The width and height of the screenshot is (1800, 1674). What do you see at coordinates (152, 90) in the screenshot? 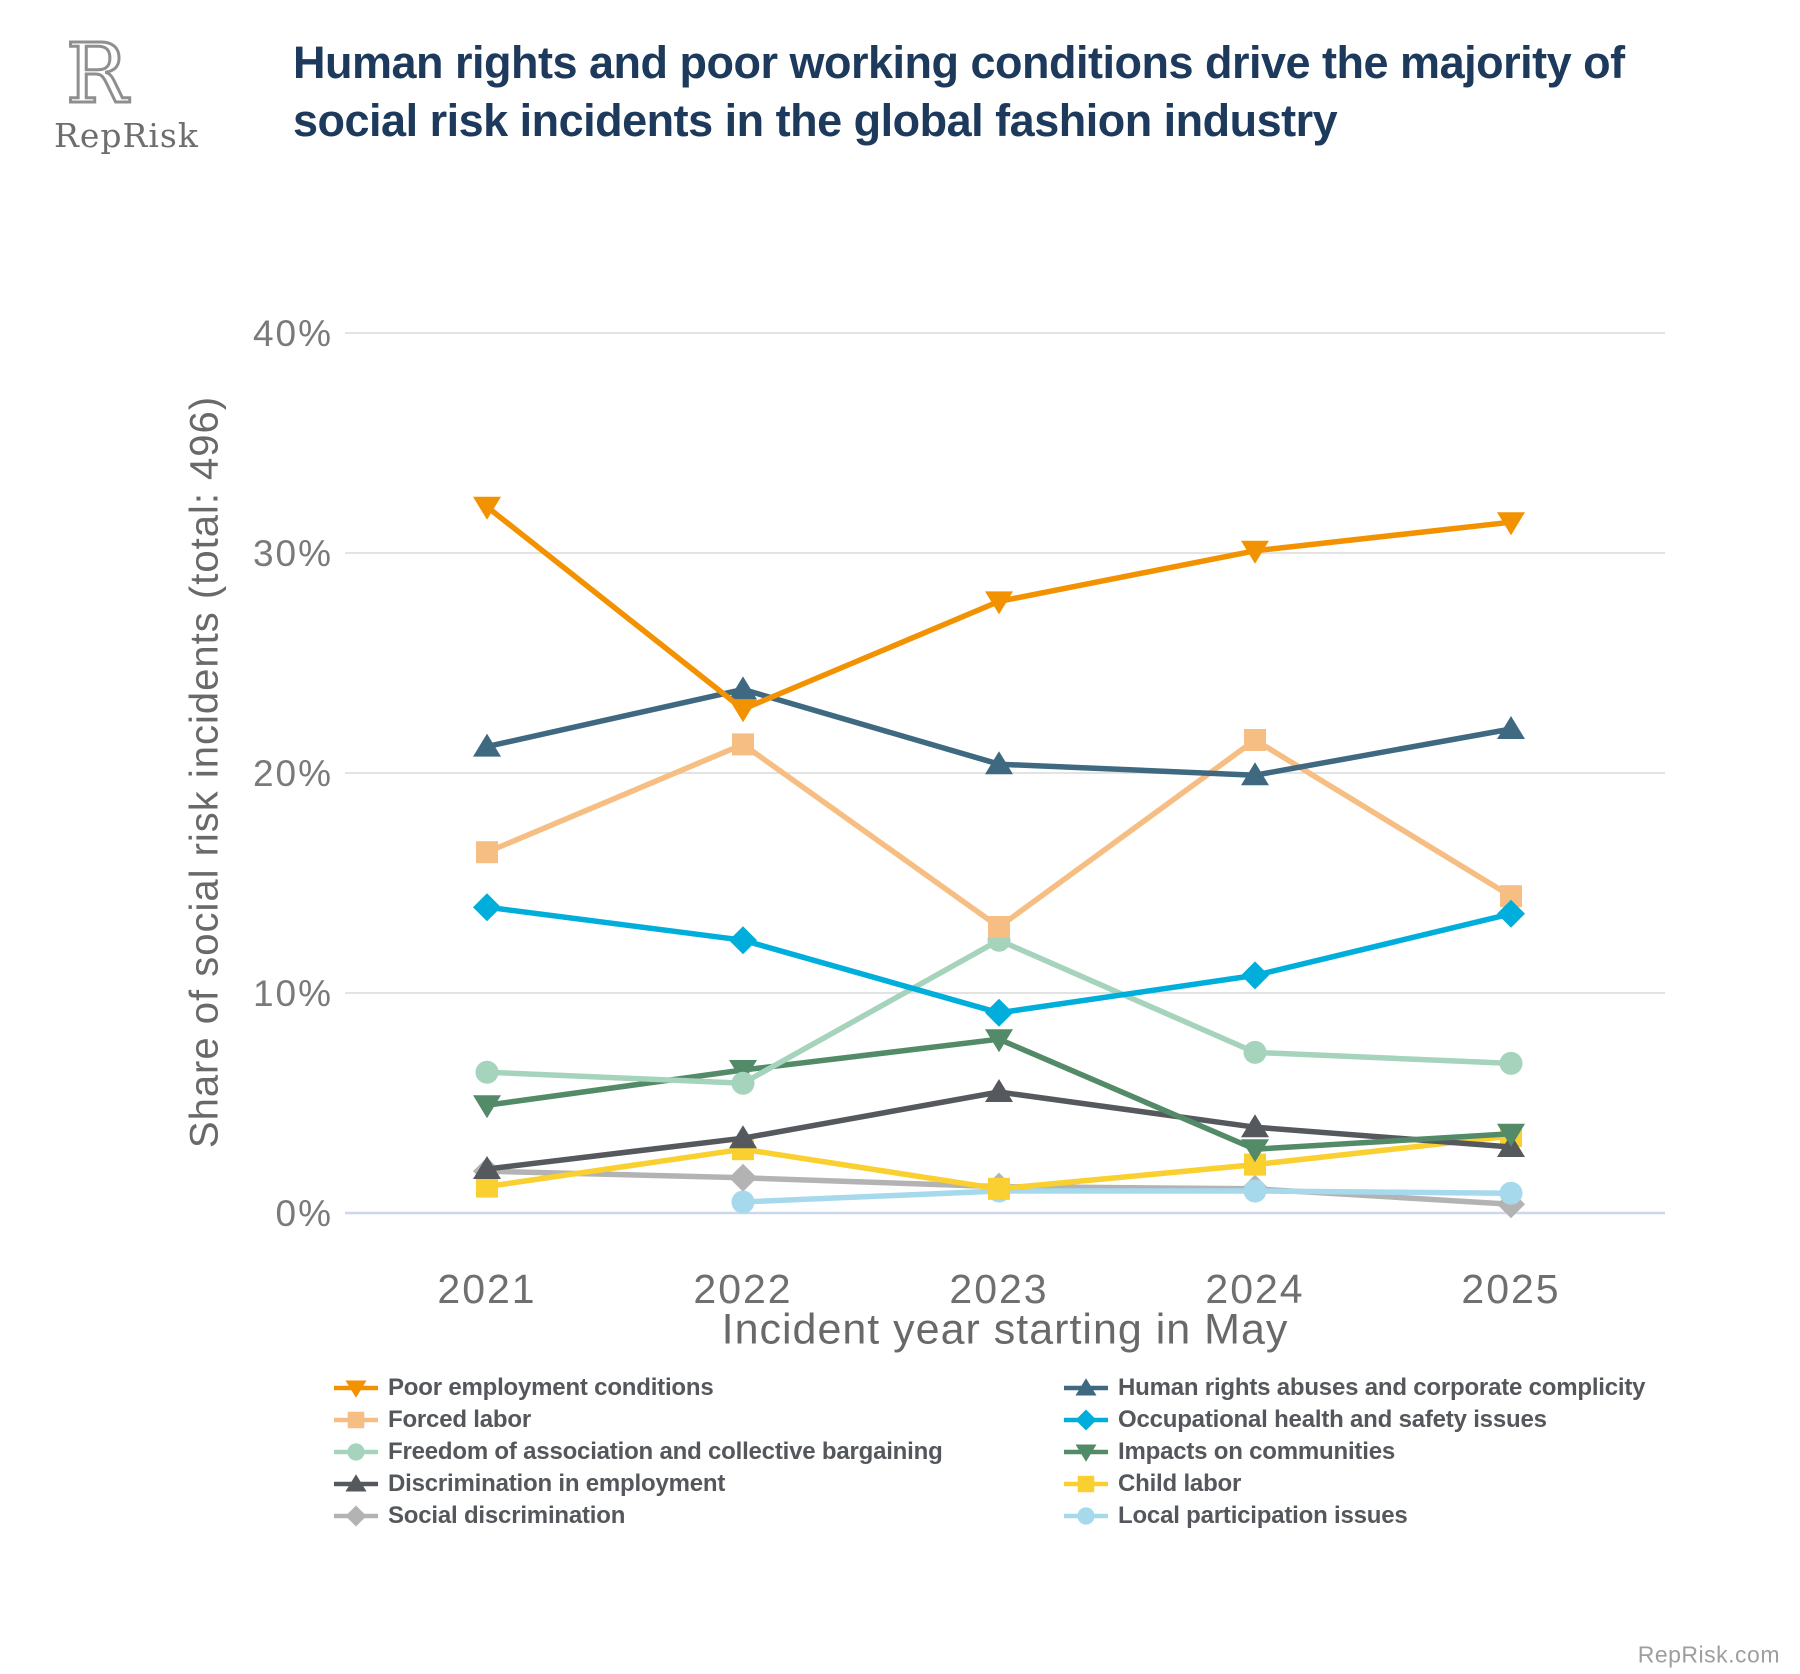
I see `reprisk-logo: R RepRisk` at bounding box center [152, 90].